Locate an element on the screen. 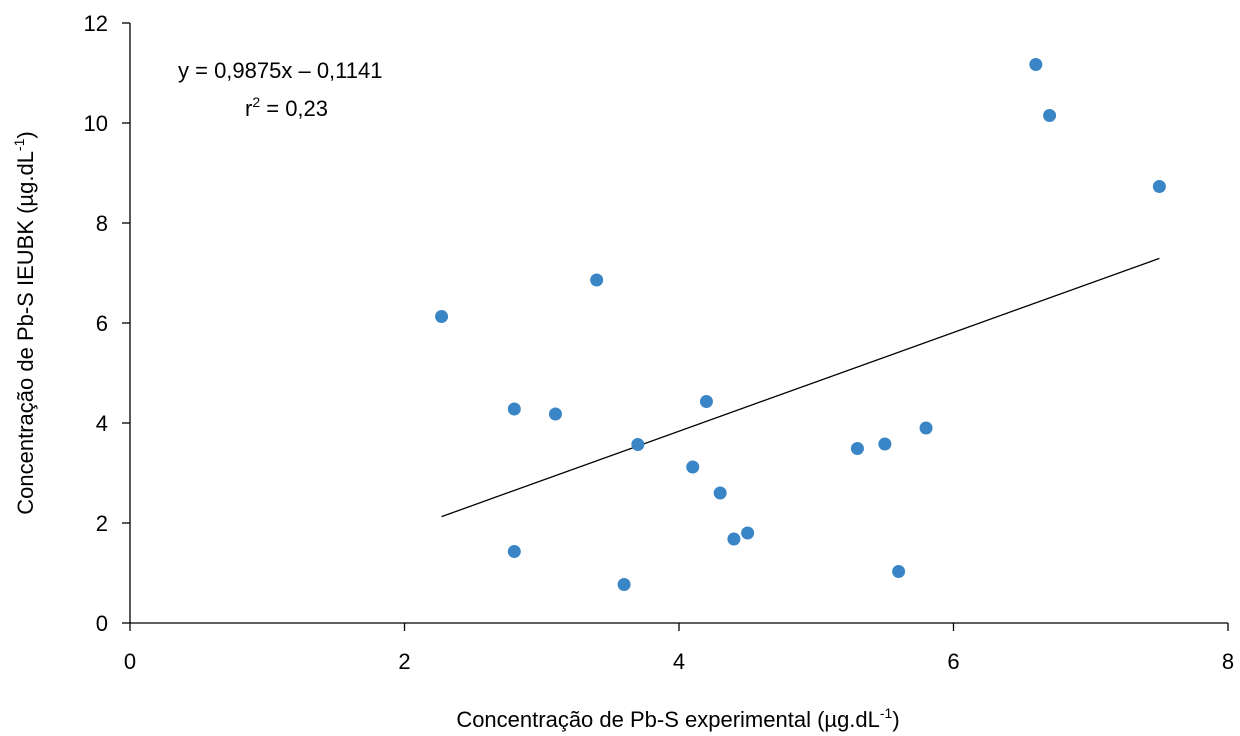 This screenshot has height=736, width=1240. x-tick-label: 6 is located at coordinates (953, 661).